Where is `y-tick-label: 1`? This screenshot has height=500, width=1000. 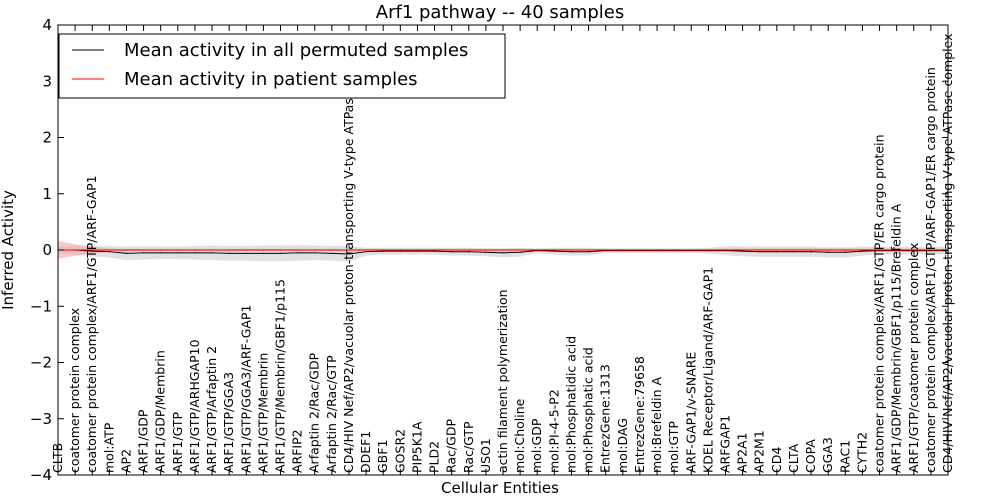
y-tick-label: 1 is located at coordinates (47, 194).